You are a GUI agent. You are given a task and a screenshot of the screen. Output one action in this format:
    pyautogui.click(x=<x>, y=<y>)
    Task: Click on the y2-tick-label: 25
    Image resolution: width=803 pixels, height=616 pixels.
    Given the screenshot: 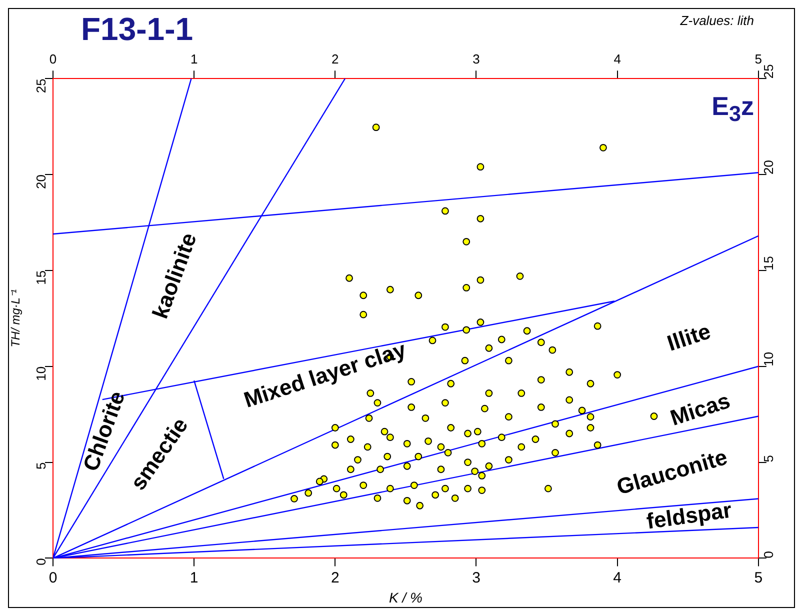 What is the action you would take?
    pyautogui.click(x=768, y=71)
    